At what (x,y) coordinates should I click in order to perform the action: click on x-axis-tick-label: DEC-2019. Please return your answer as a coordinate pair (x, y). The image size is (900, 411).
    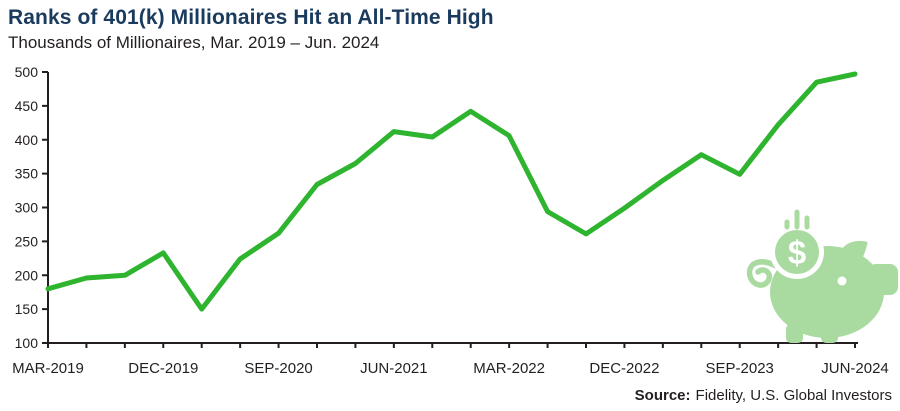
    Looking at the image, I should click on (163, 368).